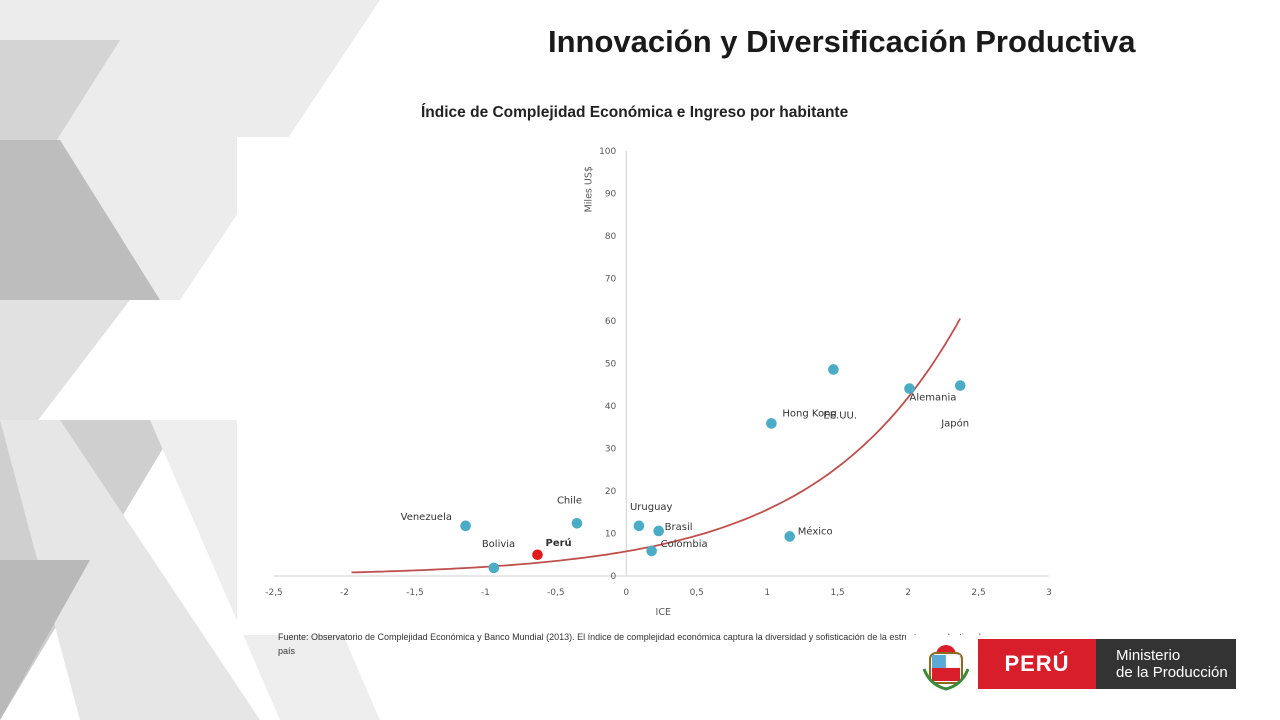  I want to click on x-tick-label: -2,5, so click(274, 593).